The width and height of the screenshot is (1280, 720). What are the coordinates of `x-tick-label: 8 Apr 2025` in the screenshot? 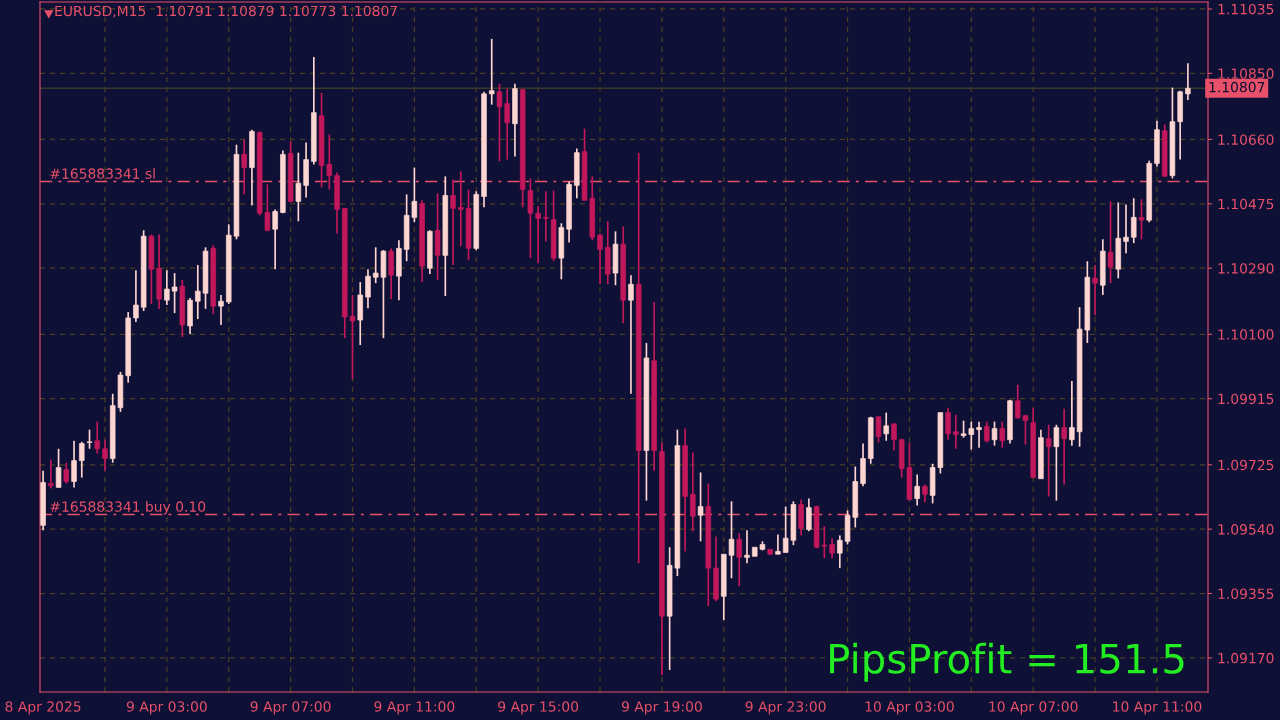 It's located at (43, 708).